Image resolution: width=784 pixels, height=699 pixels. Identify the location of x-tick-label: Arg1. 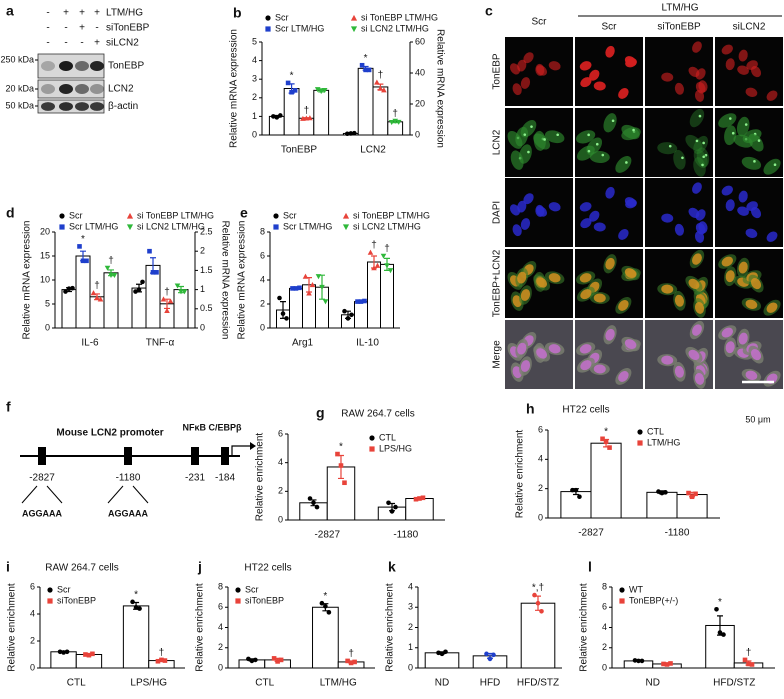
(303, 343).